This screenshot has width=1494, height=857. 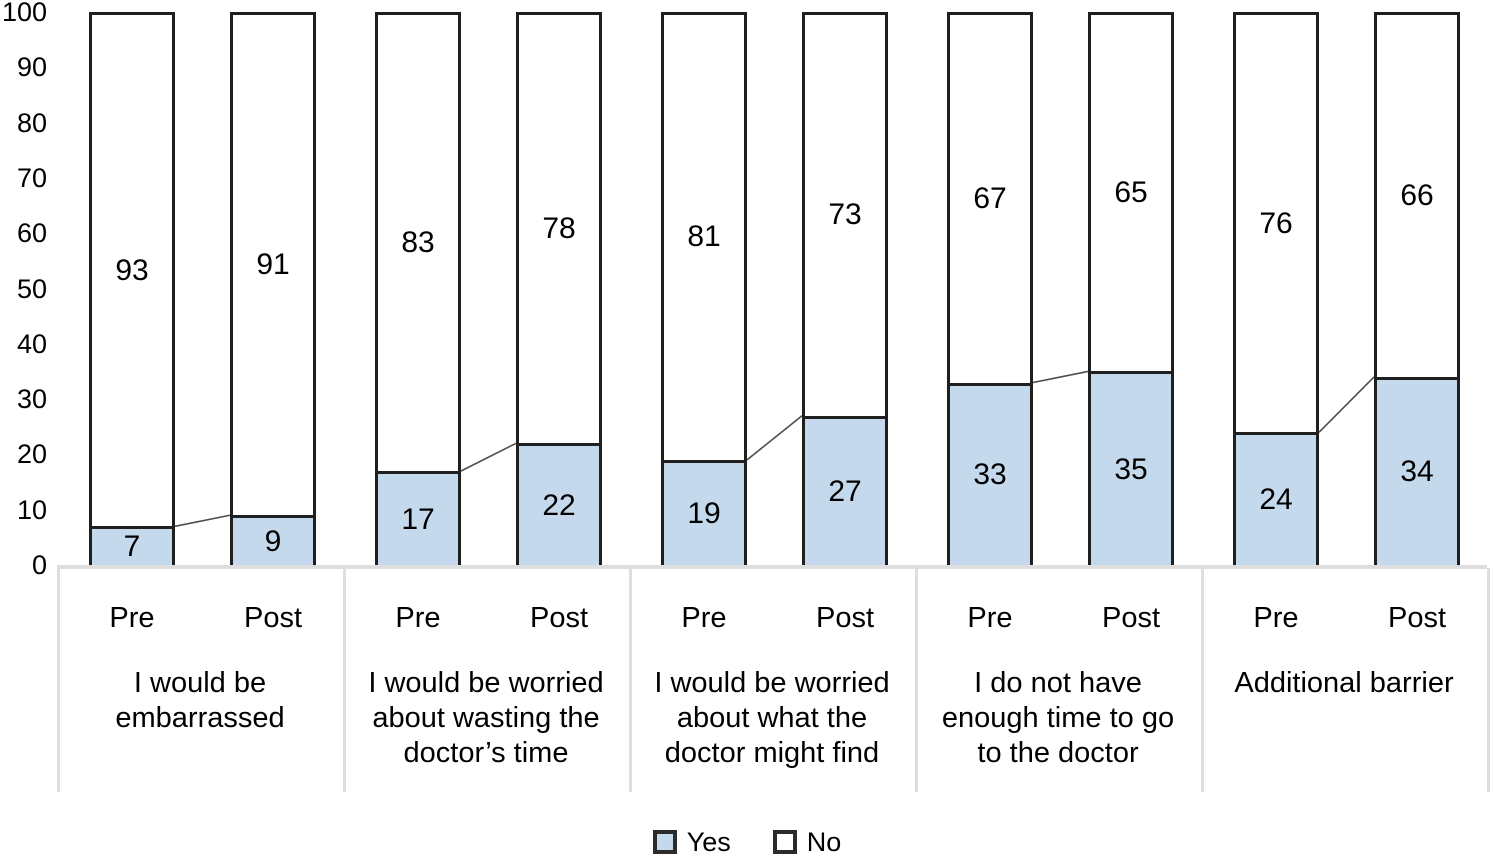 I want to click on segment-no: 67, so click(x=990, y=199).